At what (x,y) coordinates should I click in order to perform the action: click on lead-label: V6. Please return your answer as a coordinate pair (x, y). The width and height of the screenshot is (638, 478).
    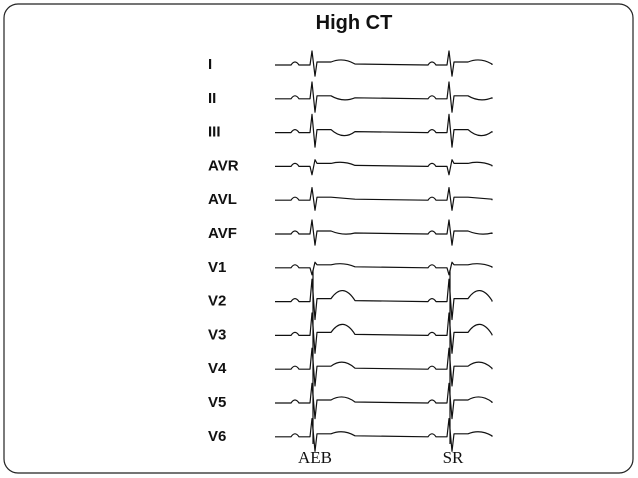
    Looking at the image, I should click on (217, 436).